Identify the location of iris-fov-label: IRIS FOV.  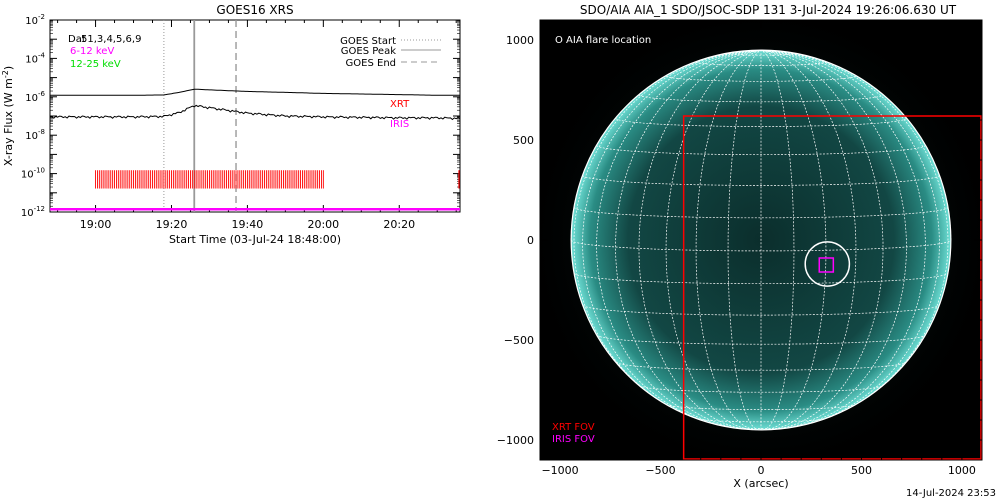
(573, 439).